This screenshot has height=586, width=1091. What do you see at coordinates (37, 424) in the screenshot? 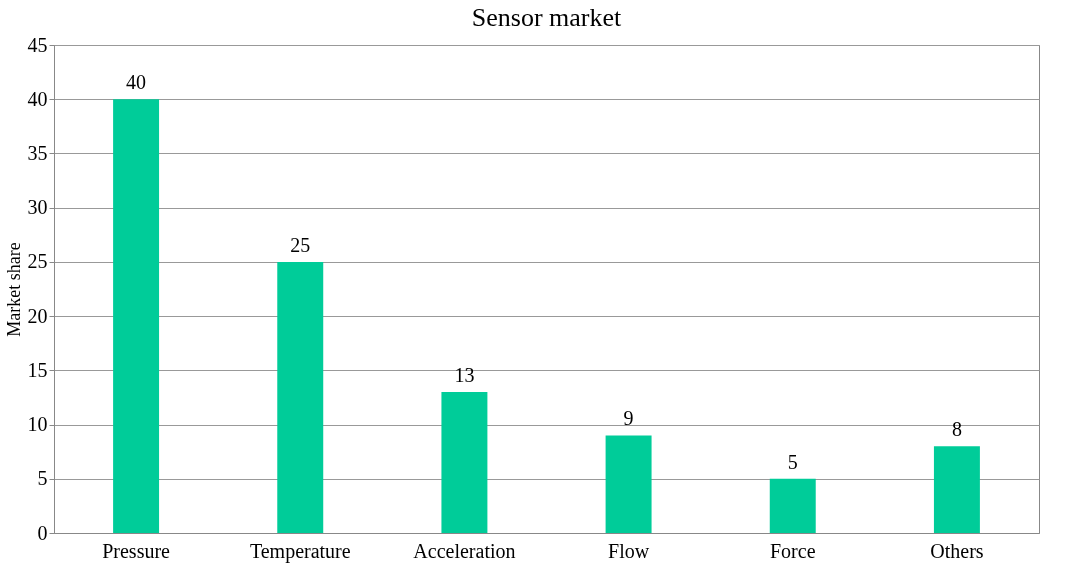
I see `y-tick-label: 10` at bounding box center [37, 424].